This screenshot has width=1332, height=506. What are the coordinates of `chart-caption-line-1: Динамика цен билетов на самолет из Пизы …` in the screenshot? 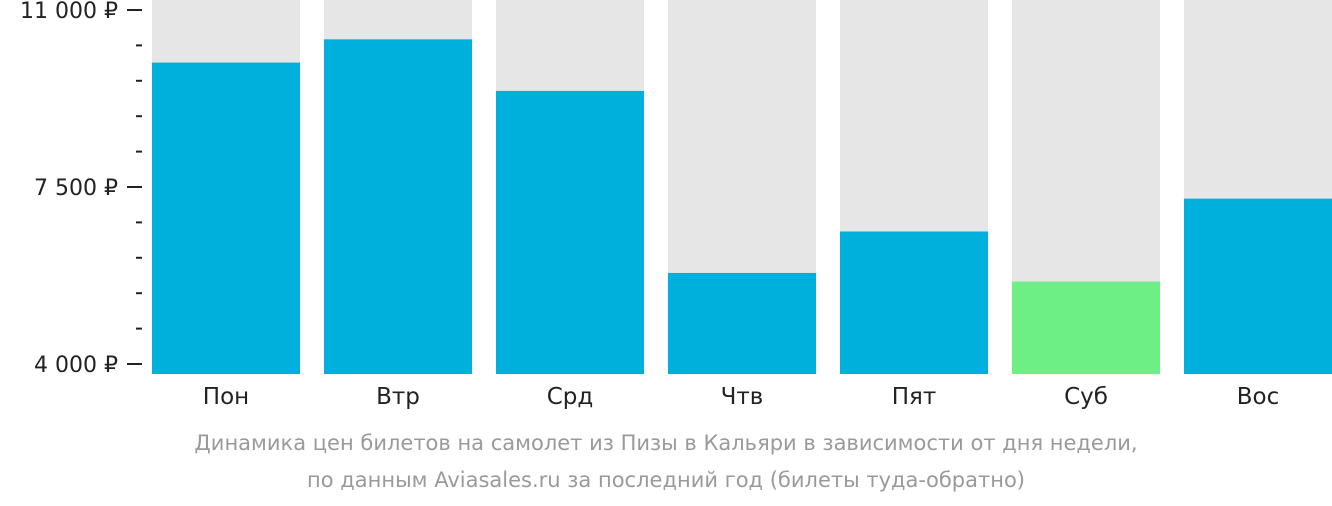 It's located at (666, 443).